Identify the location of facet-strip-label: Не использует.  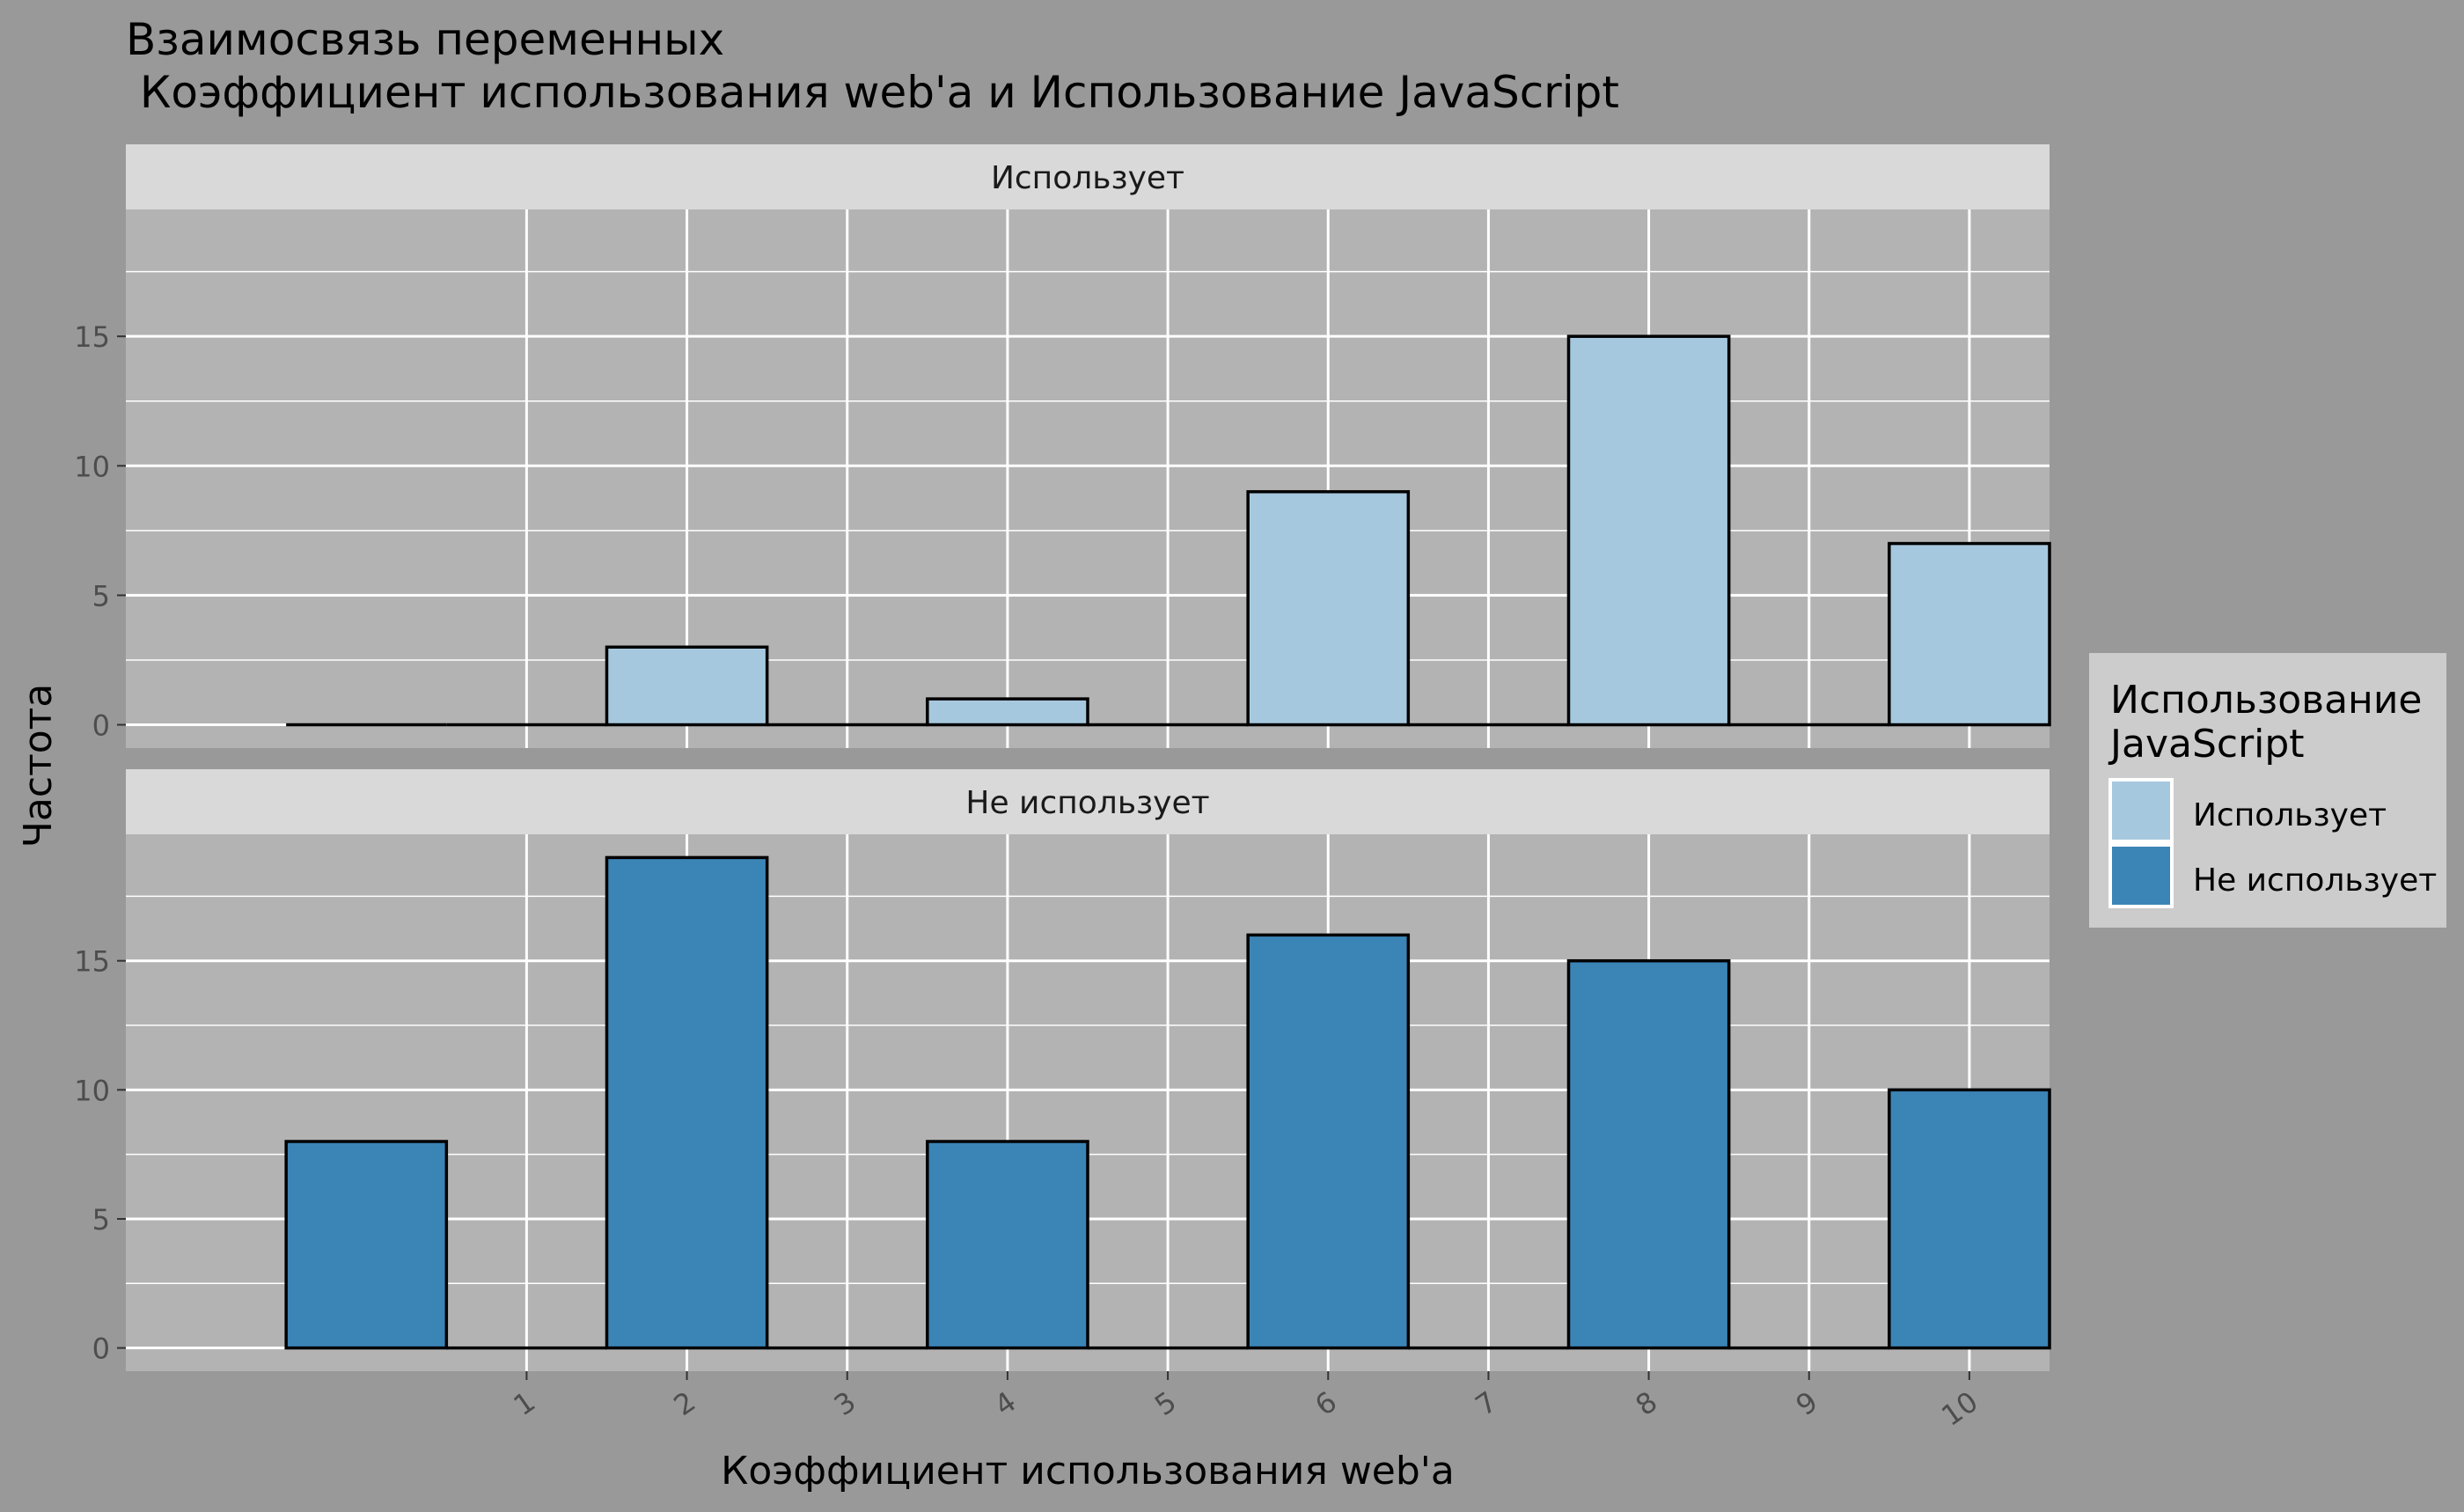
(1087, 803).